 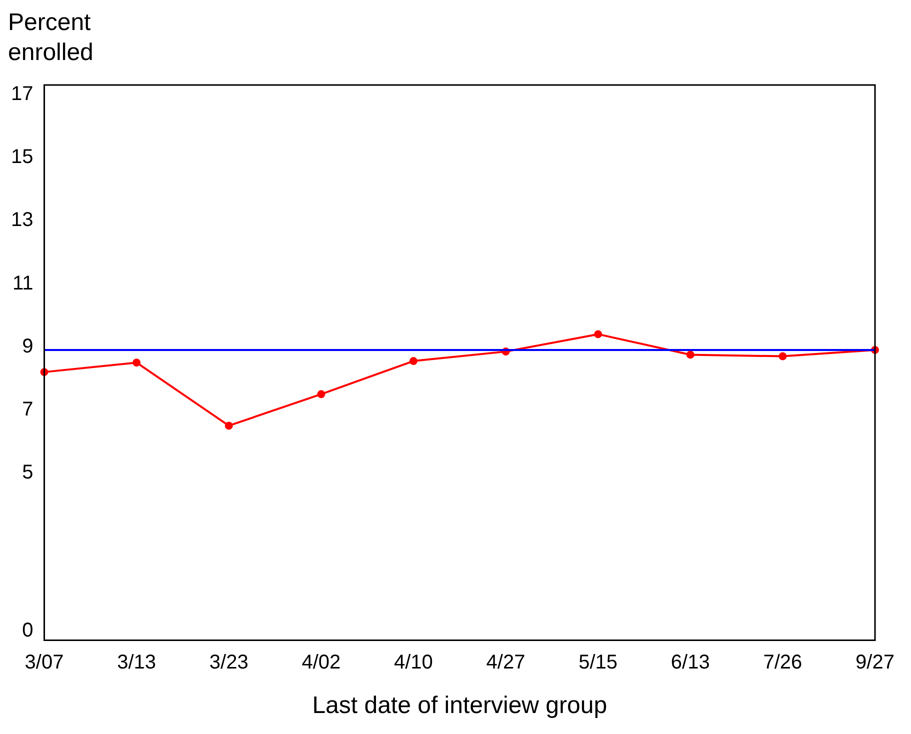 I want to click on y-tick-label: 17, so click(x=22, y=93).